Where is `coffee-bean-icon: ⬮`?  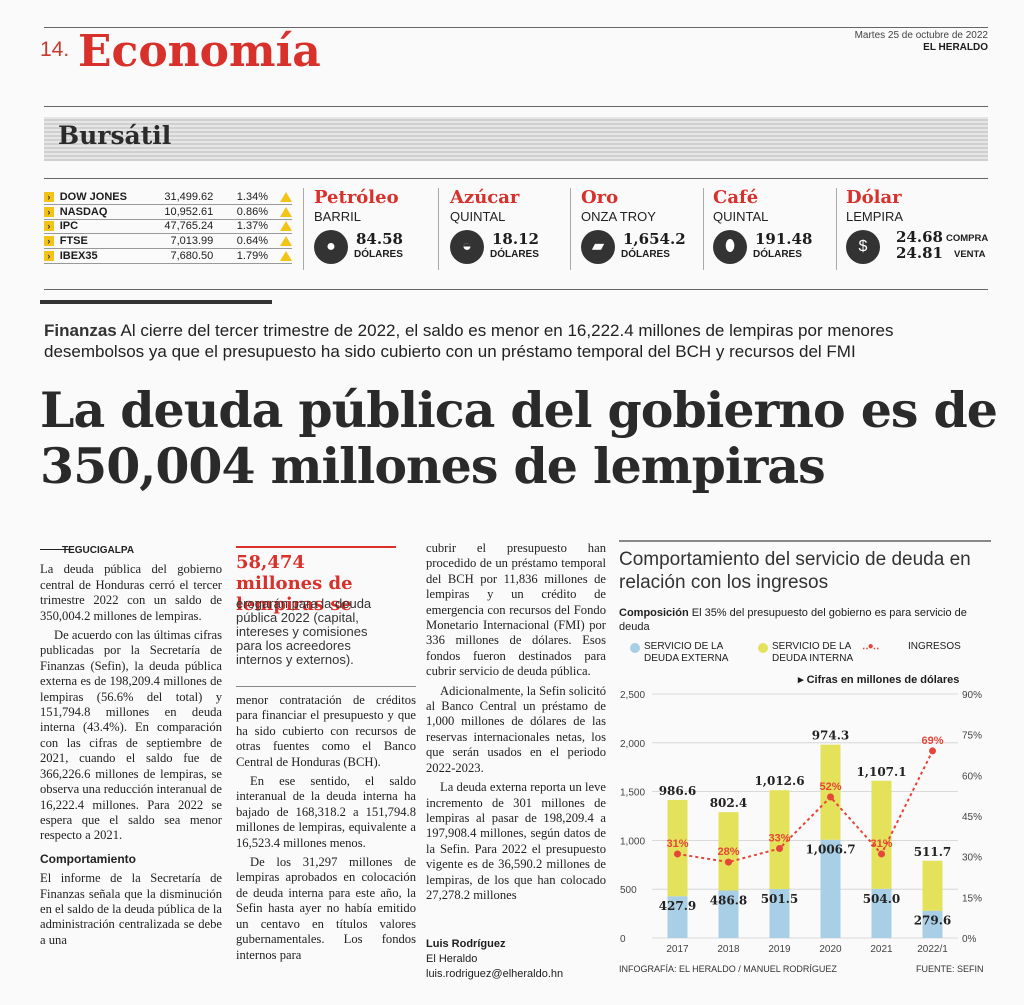
coffee-bean-icon: ⬮ is located at coordinates (730, 247).